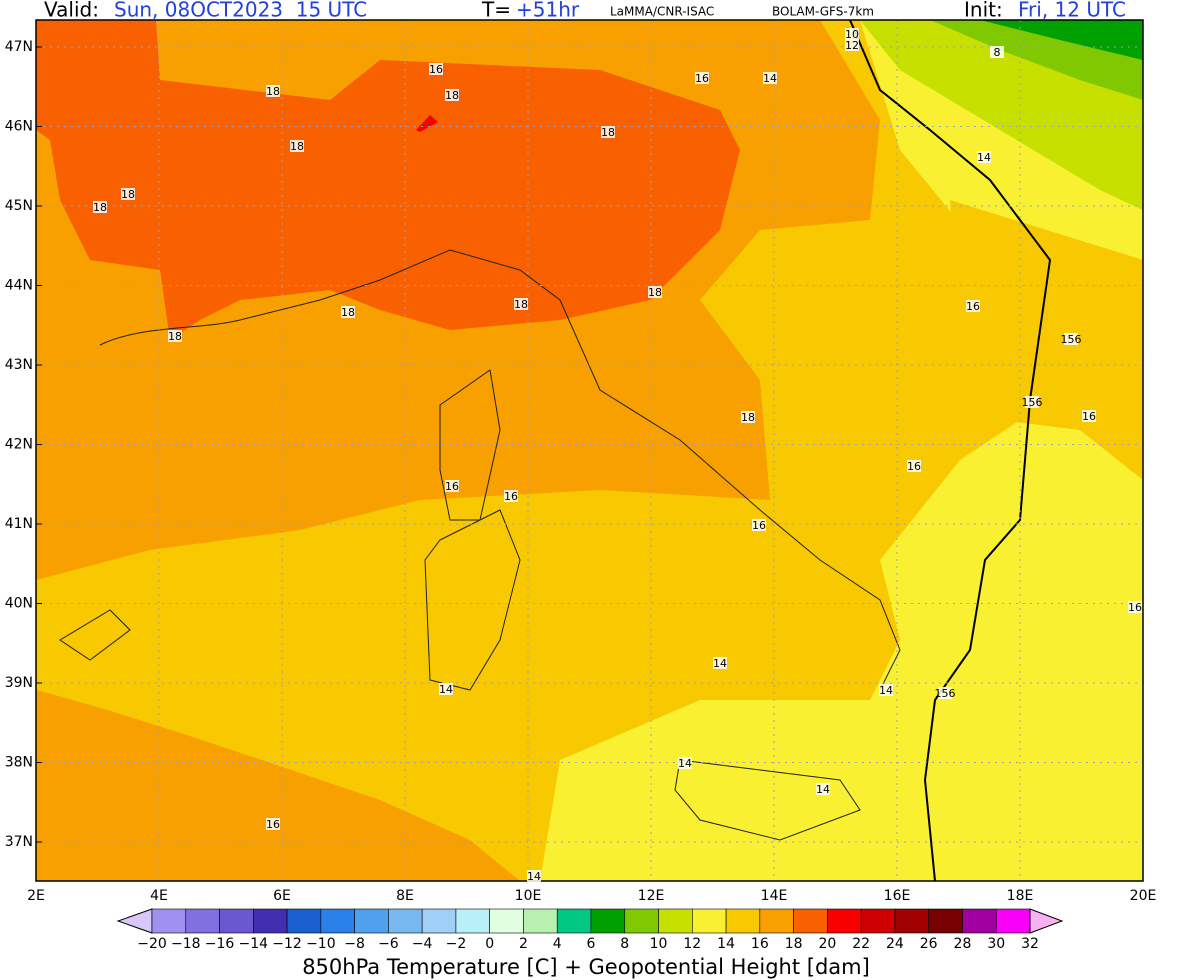 Image resolution: width=1180 pixels, height=980 pixels. Describe the element at coordinates (963, 944) in the screenshot. I see `colorbar-tick: 28` at that location.